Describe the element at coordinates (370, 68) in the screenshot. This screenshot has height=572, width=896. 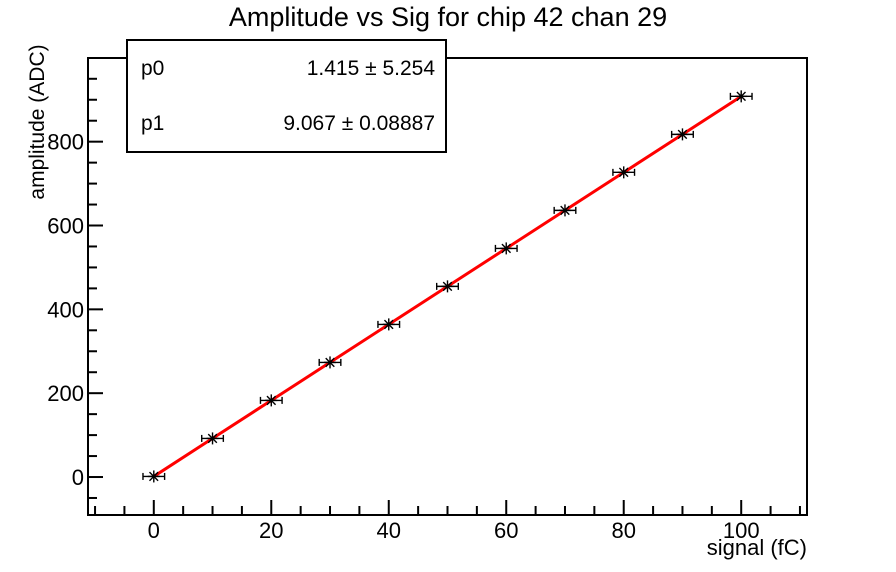
I see `stats-param-value: 1.415 ± 5.254` at that location.